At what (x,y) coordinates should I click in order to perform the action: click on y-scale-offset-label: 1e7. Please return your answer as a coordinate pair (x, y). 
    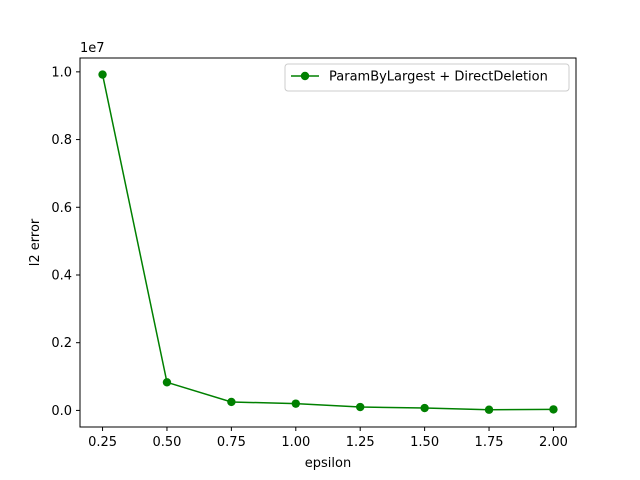
    Looking at the image, I should click on (92, 48).